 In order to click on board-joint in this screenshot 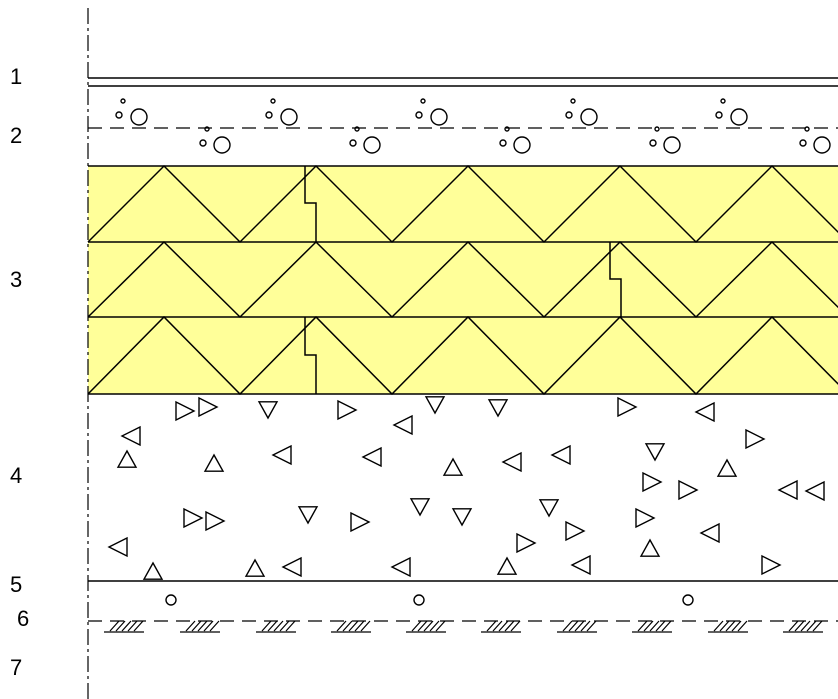, I will do `click(310, 355)`.